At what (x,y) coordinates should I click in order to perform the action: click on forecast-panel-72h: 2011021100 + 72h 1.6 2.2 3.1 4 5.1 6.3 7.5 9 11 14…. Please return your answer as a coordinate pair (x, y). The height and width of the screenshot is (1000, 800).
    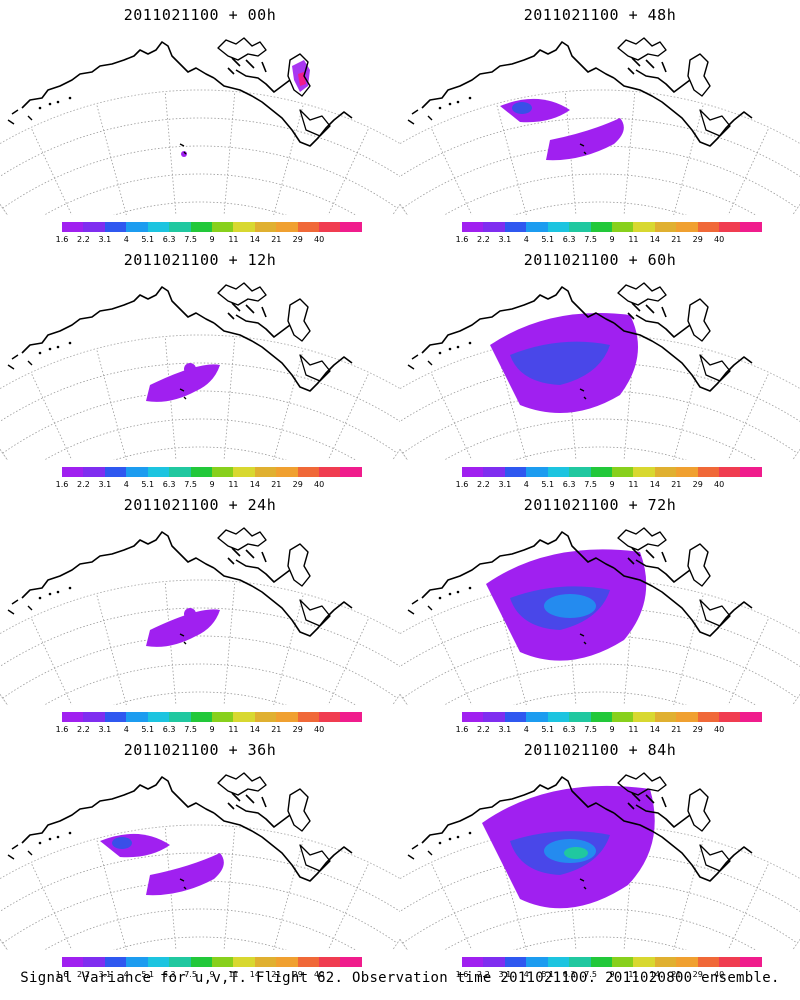
    Looking at the image, I should click on (600, 612).